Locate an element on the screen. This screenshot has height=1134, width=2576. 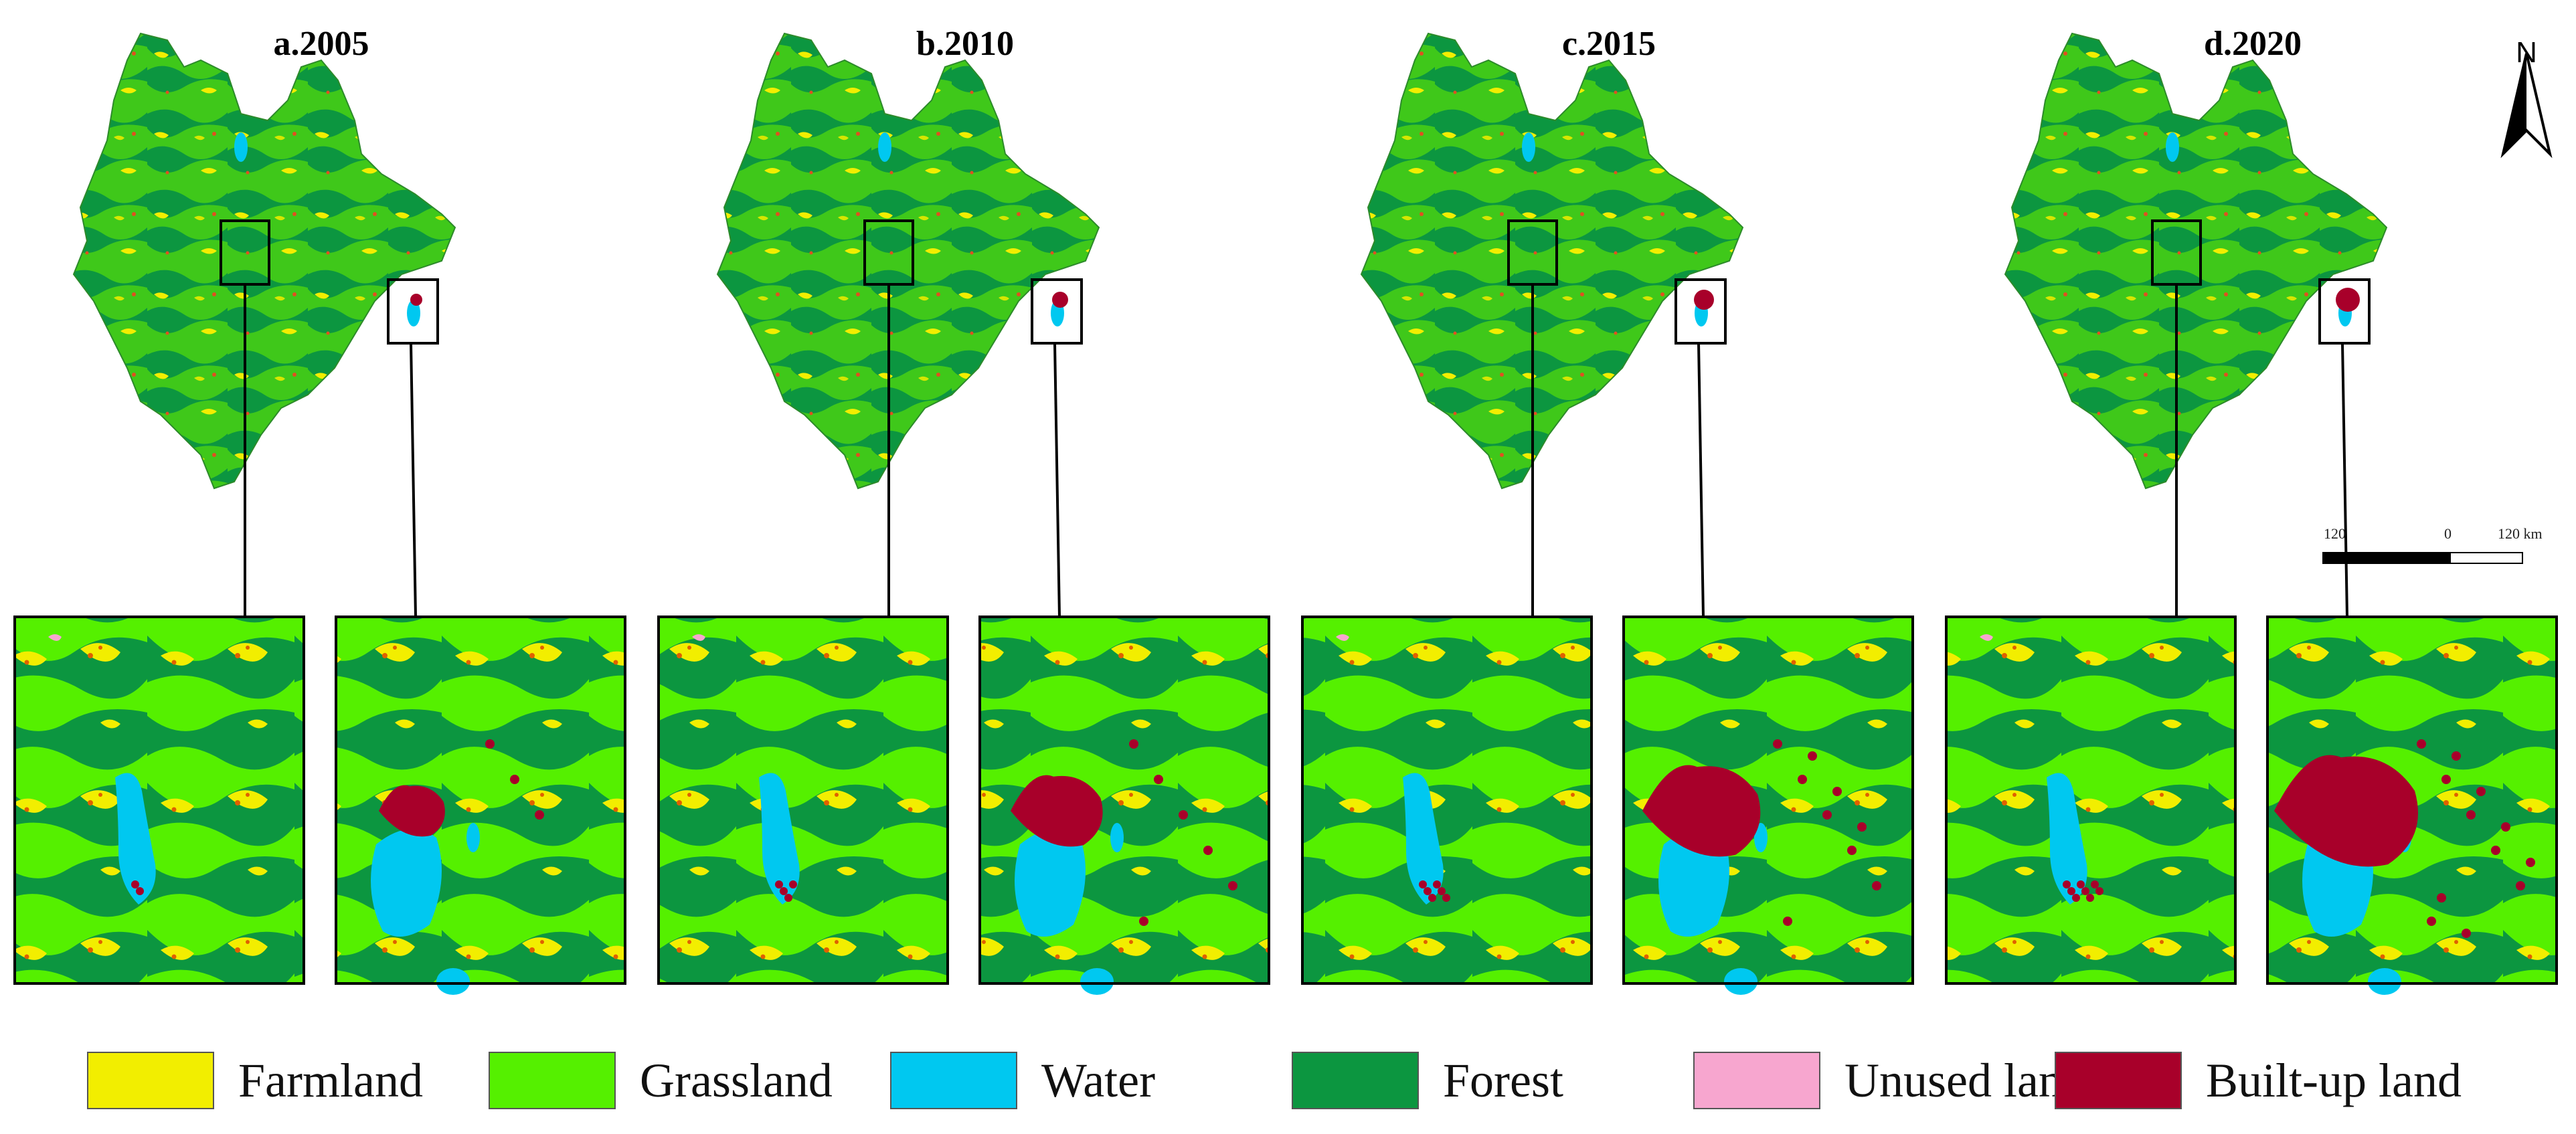
scale-right-label: 120 km is located at coordinates (2520, 533).